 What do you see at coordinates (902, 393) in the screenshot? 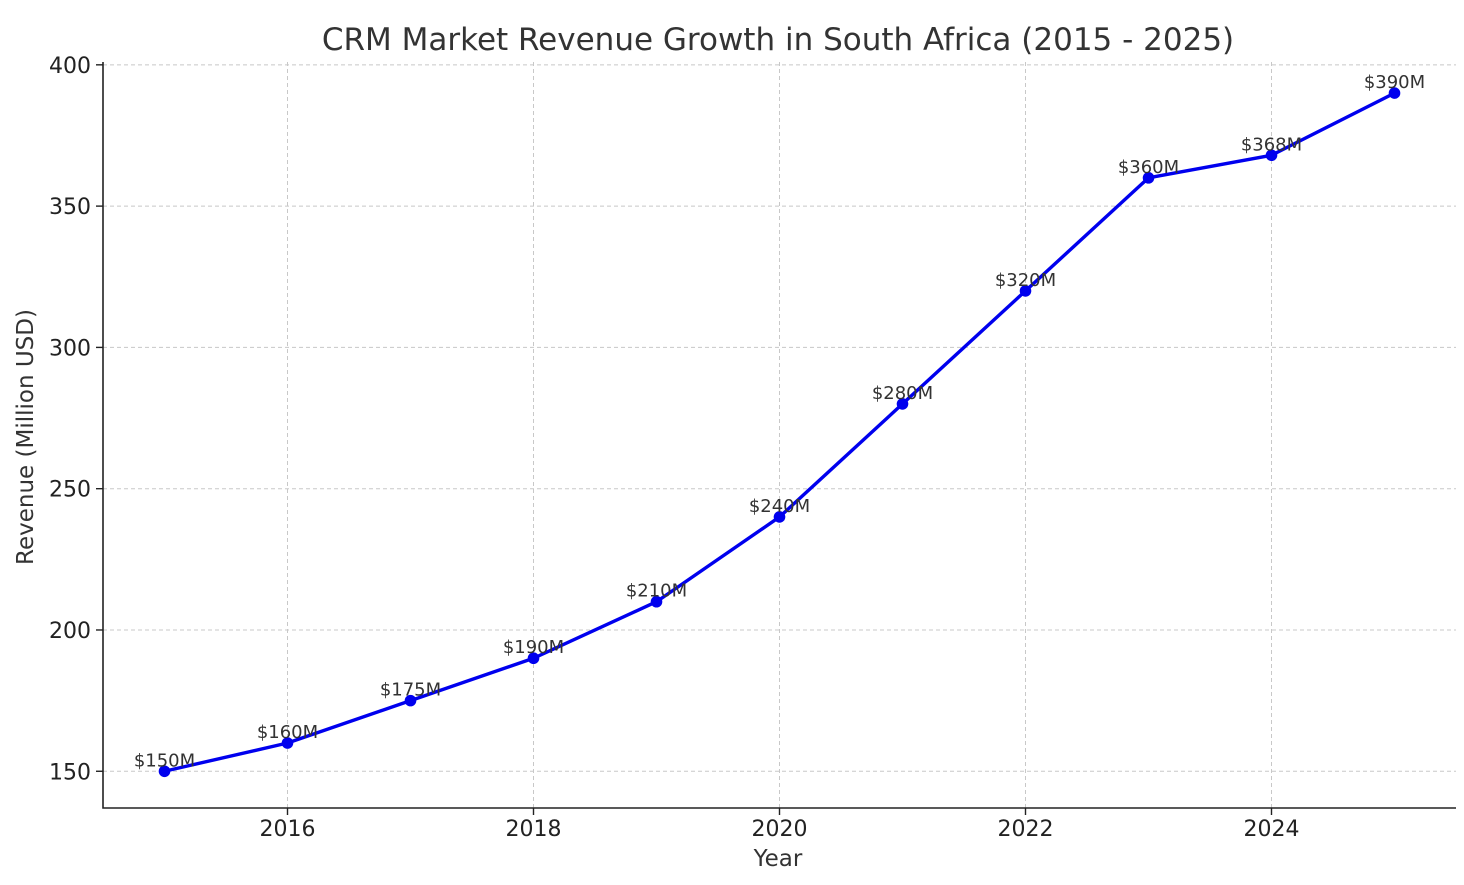
I see `data-label: $280M` at bounding box center [902, 393].